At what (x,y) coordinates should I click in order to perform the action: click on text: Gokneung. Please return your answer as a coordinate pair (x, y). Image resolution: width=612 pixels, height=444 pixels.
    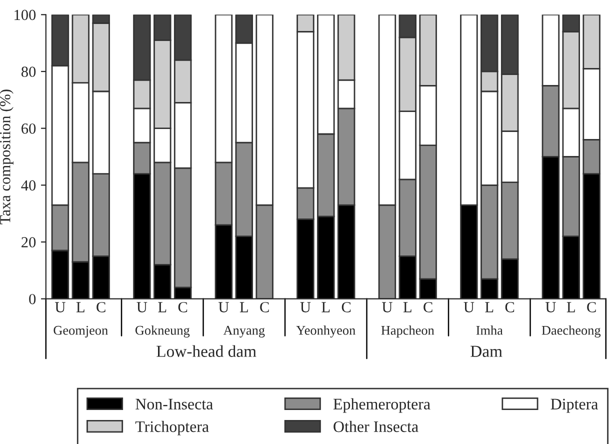
    Looking at the image, I should click on (162, 331).